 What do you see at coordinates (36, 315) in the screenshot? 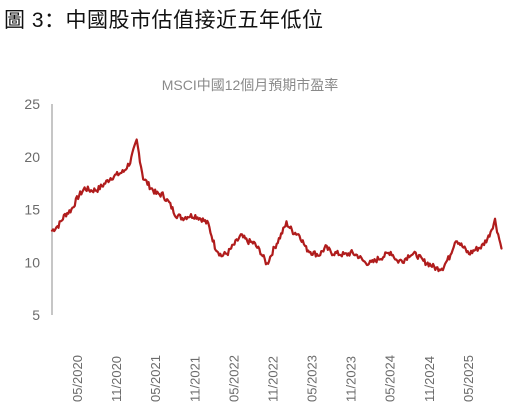
I see `y-tick-label: 5` at bounding box center [36, 315].